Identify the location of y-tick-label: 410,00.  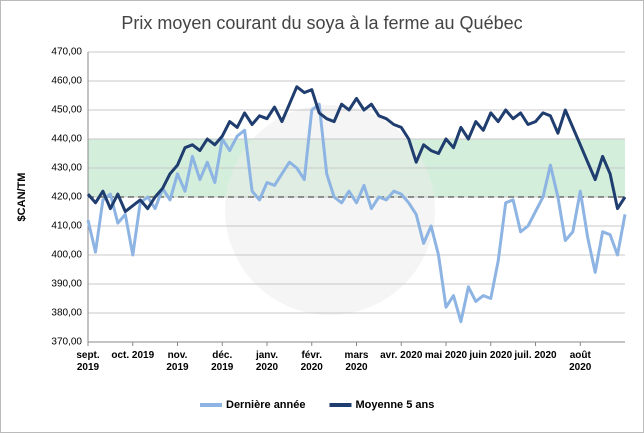
(66, 226).